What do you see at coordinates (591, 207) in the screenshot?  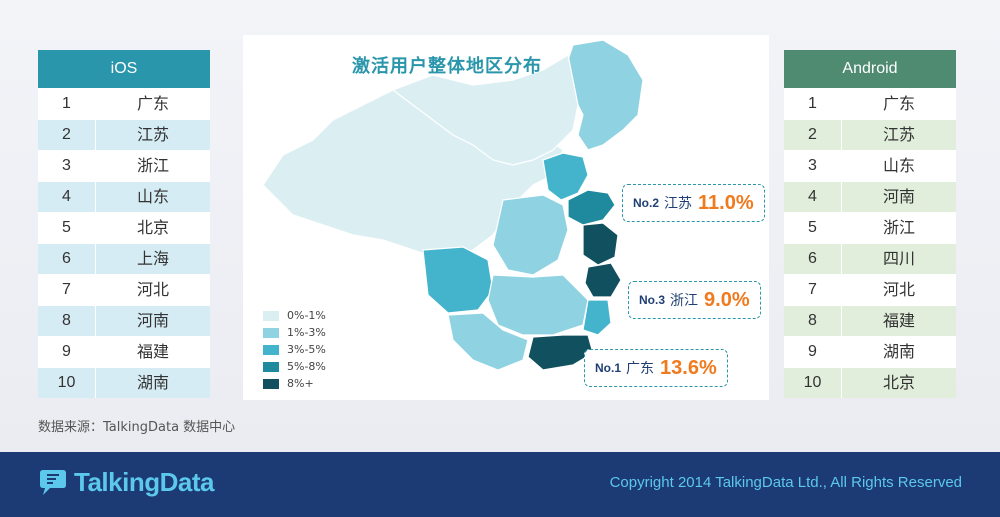 I see `map-region-shandong` at bounding box center [591, 207].